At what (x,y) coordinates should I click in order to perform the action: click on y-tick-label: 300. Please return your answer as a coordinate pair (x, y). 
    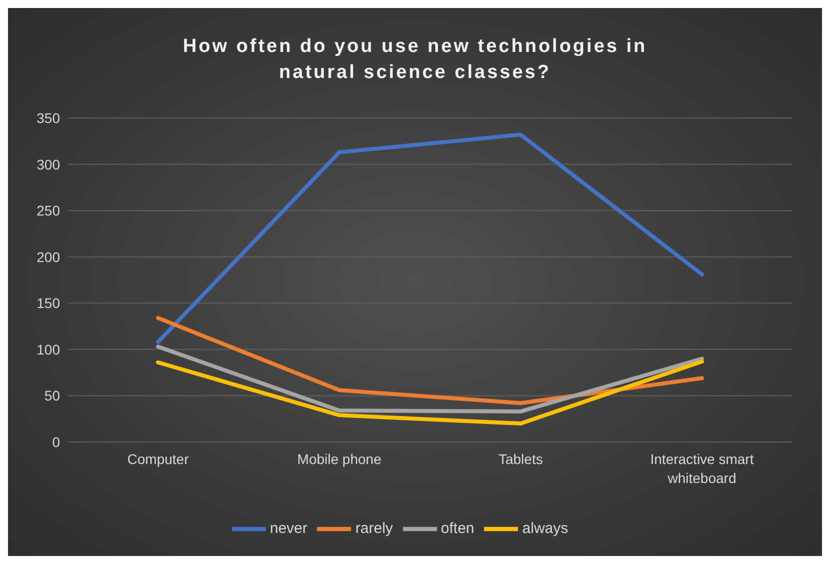
    Looking at the image, I should click on (48, 164).